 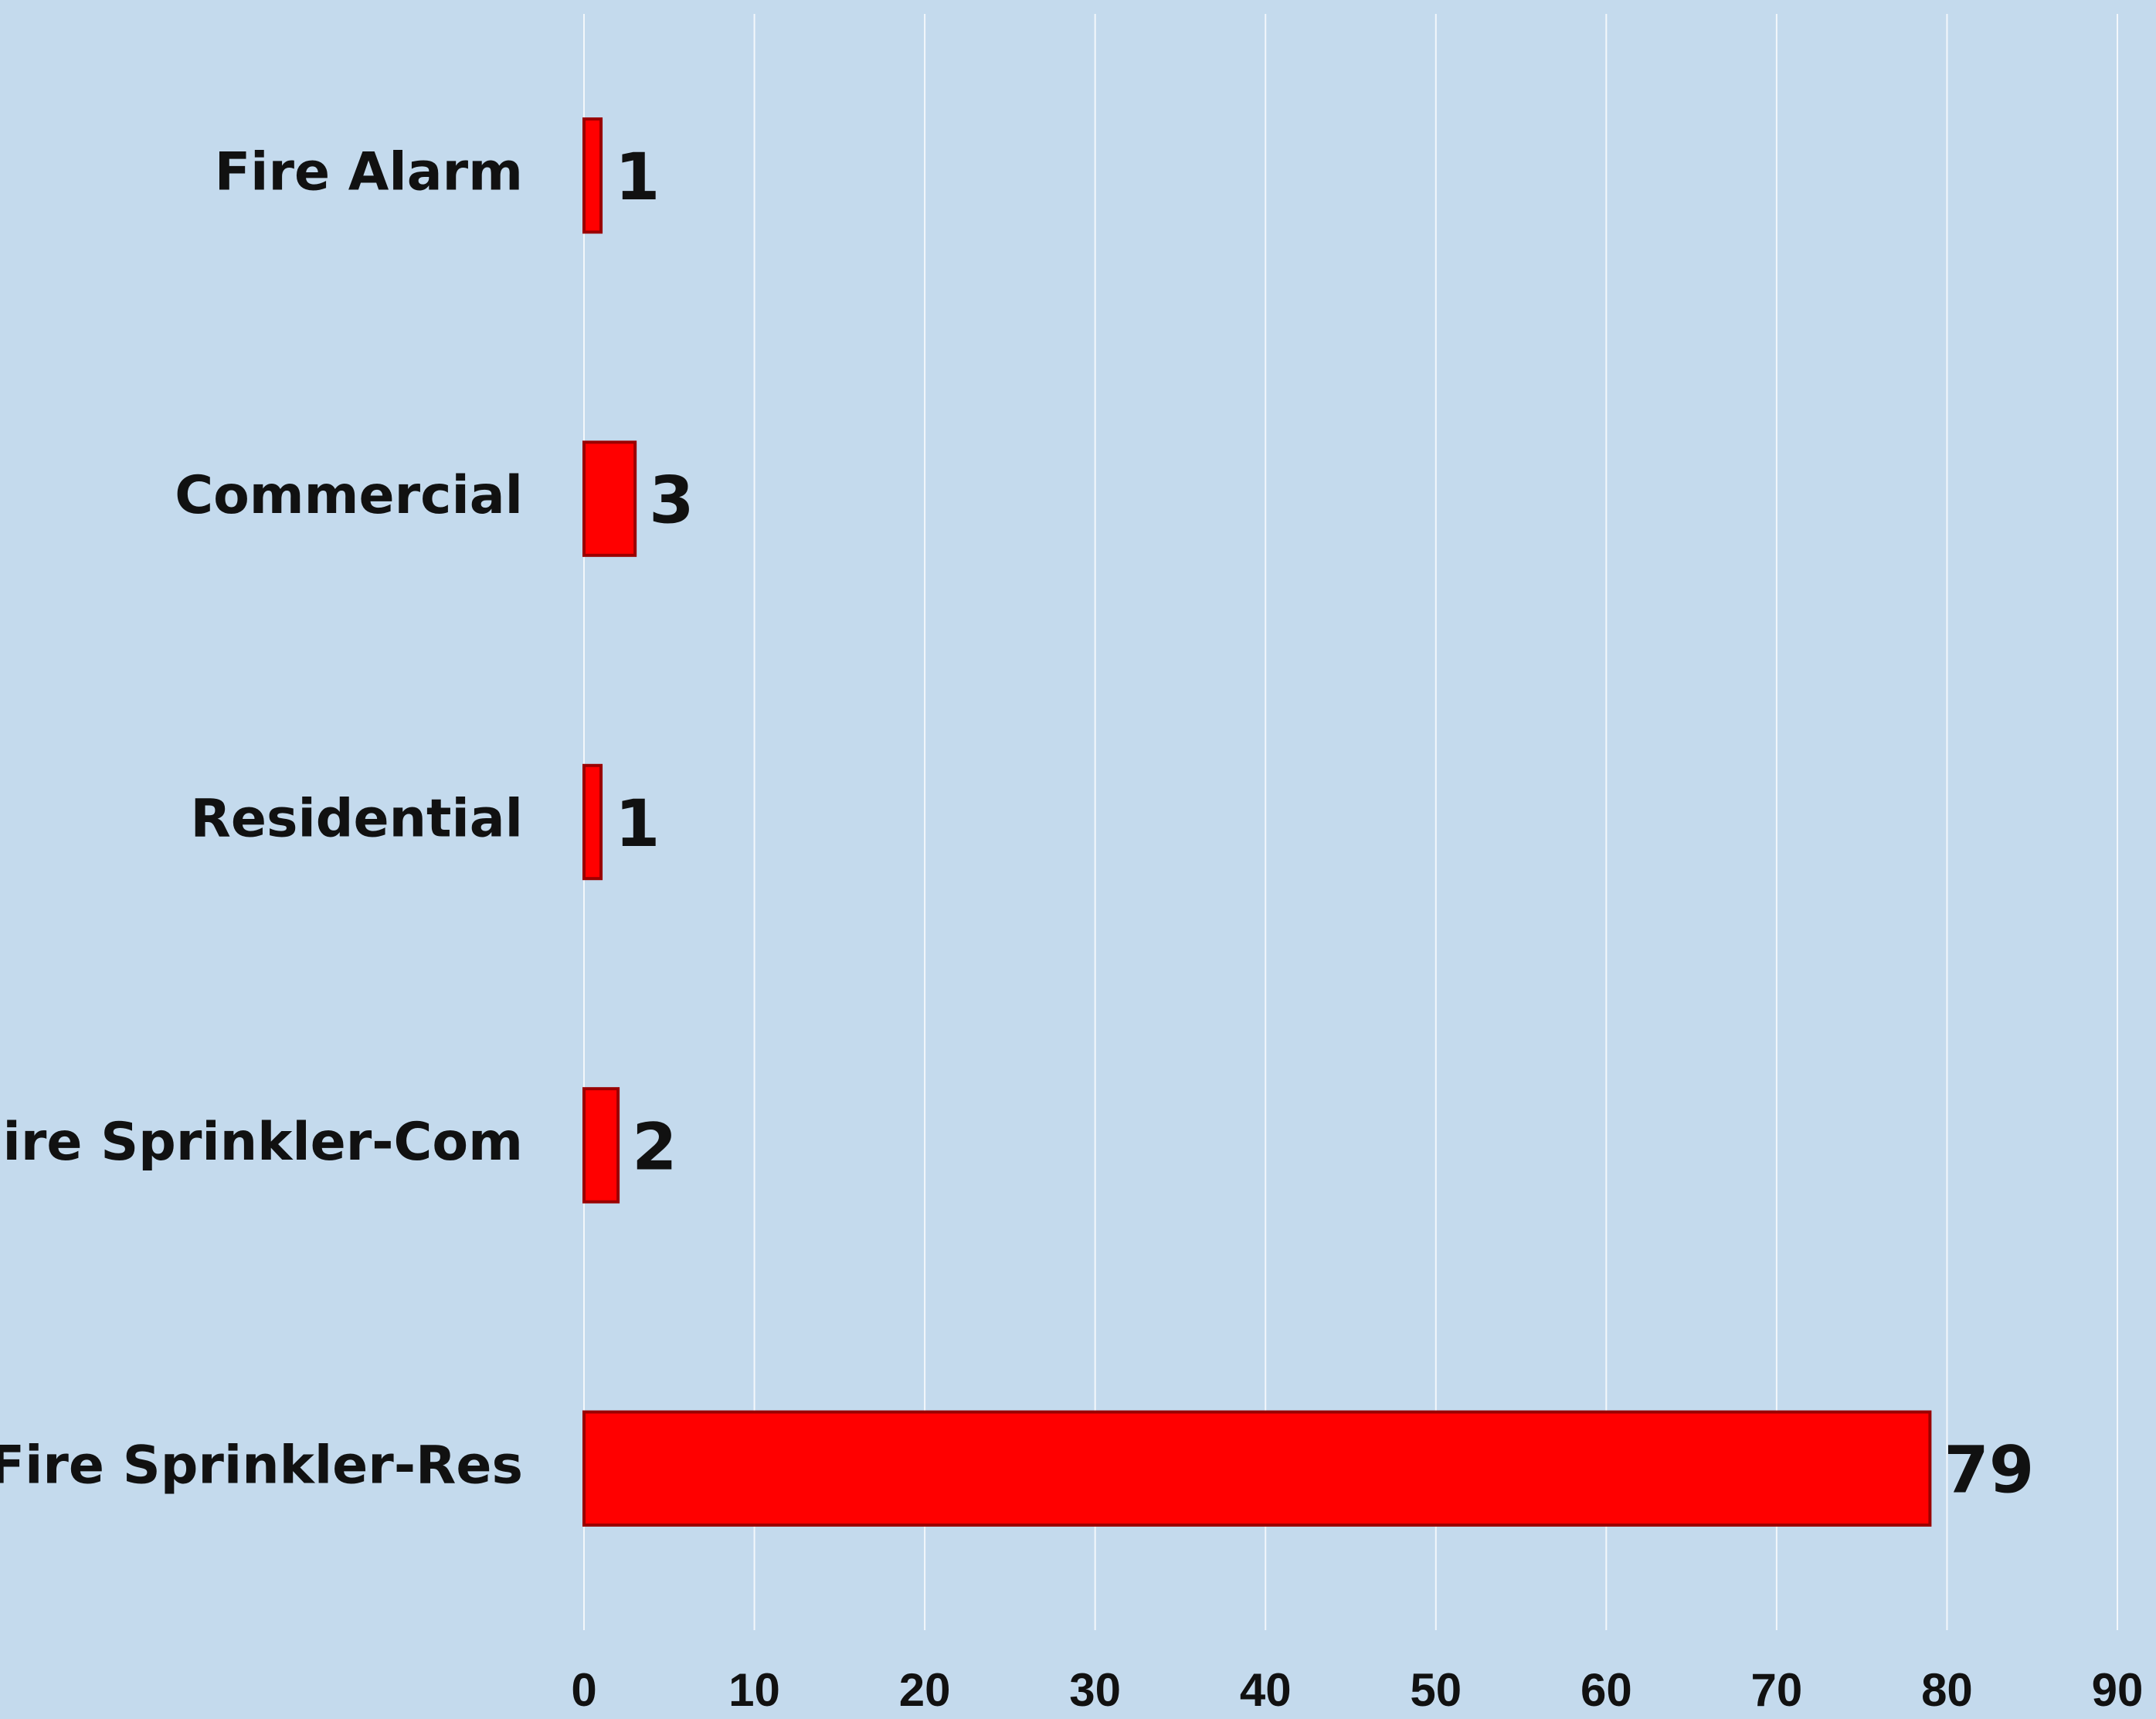 I want to click on x-tick-label: 40, so click(x=1266, y=1690).